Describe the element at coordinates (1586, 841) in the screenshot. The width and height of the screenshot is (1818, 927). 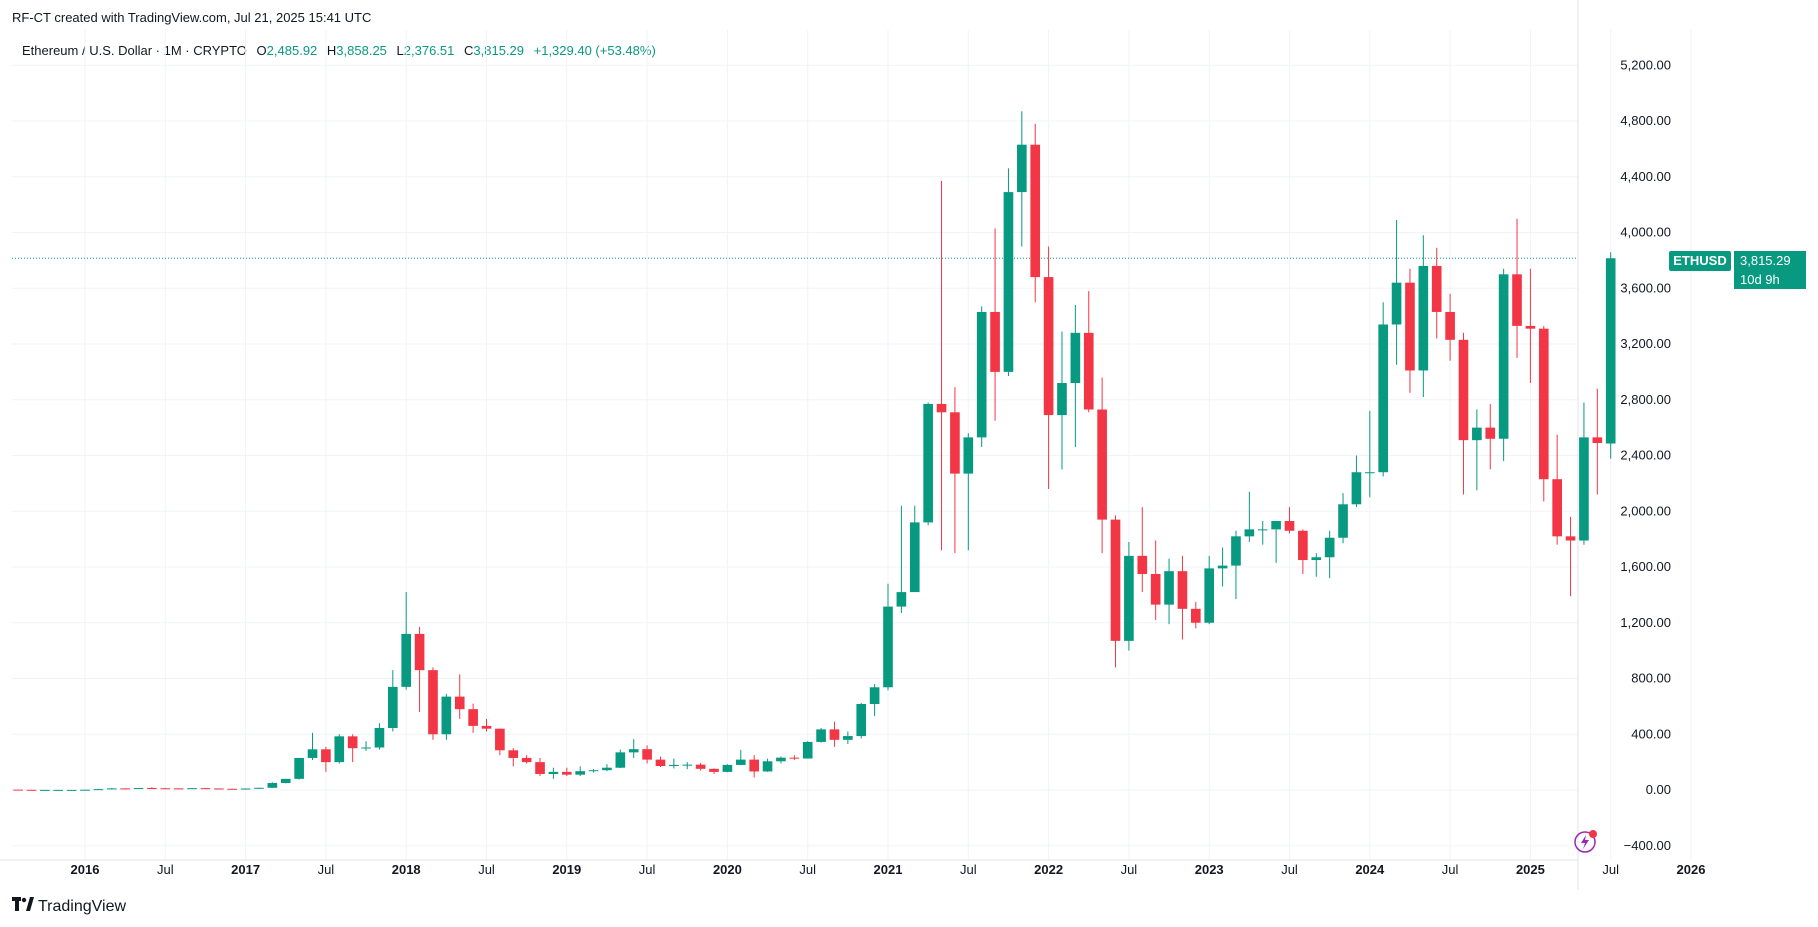
I see `lightning-icon` at that location.